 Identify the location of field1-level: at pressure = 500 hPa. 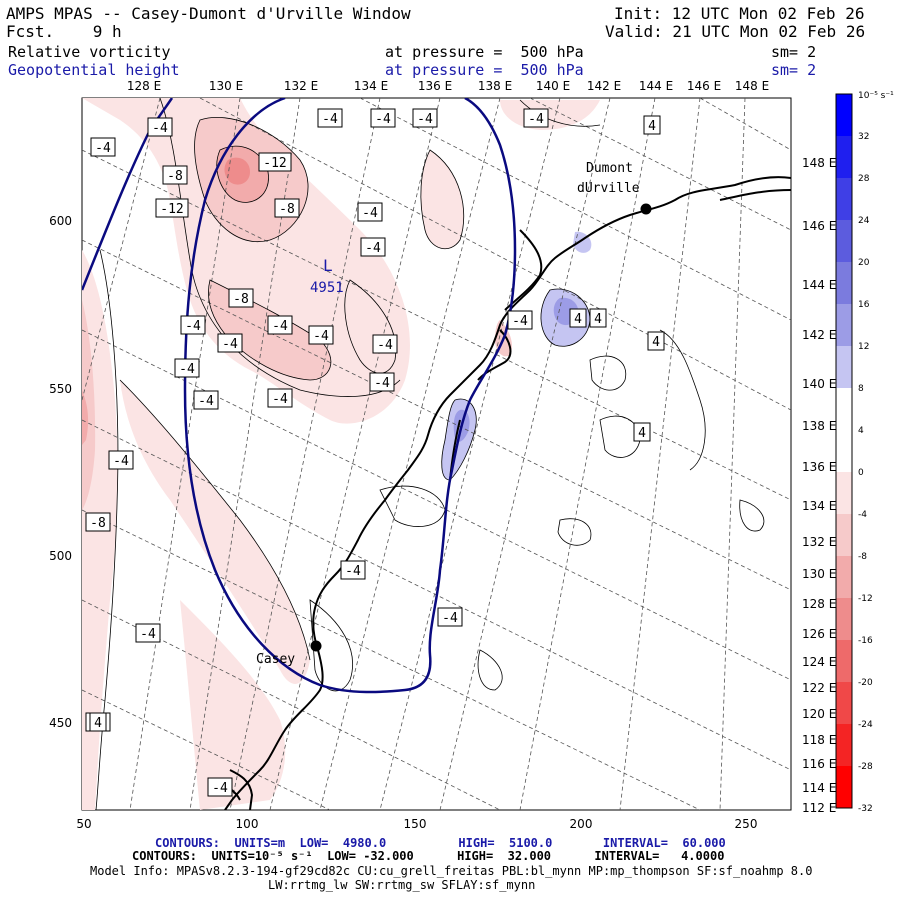
(484, 52).